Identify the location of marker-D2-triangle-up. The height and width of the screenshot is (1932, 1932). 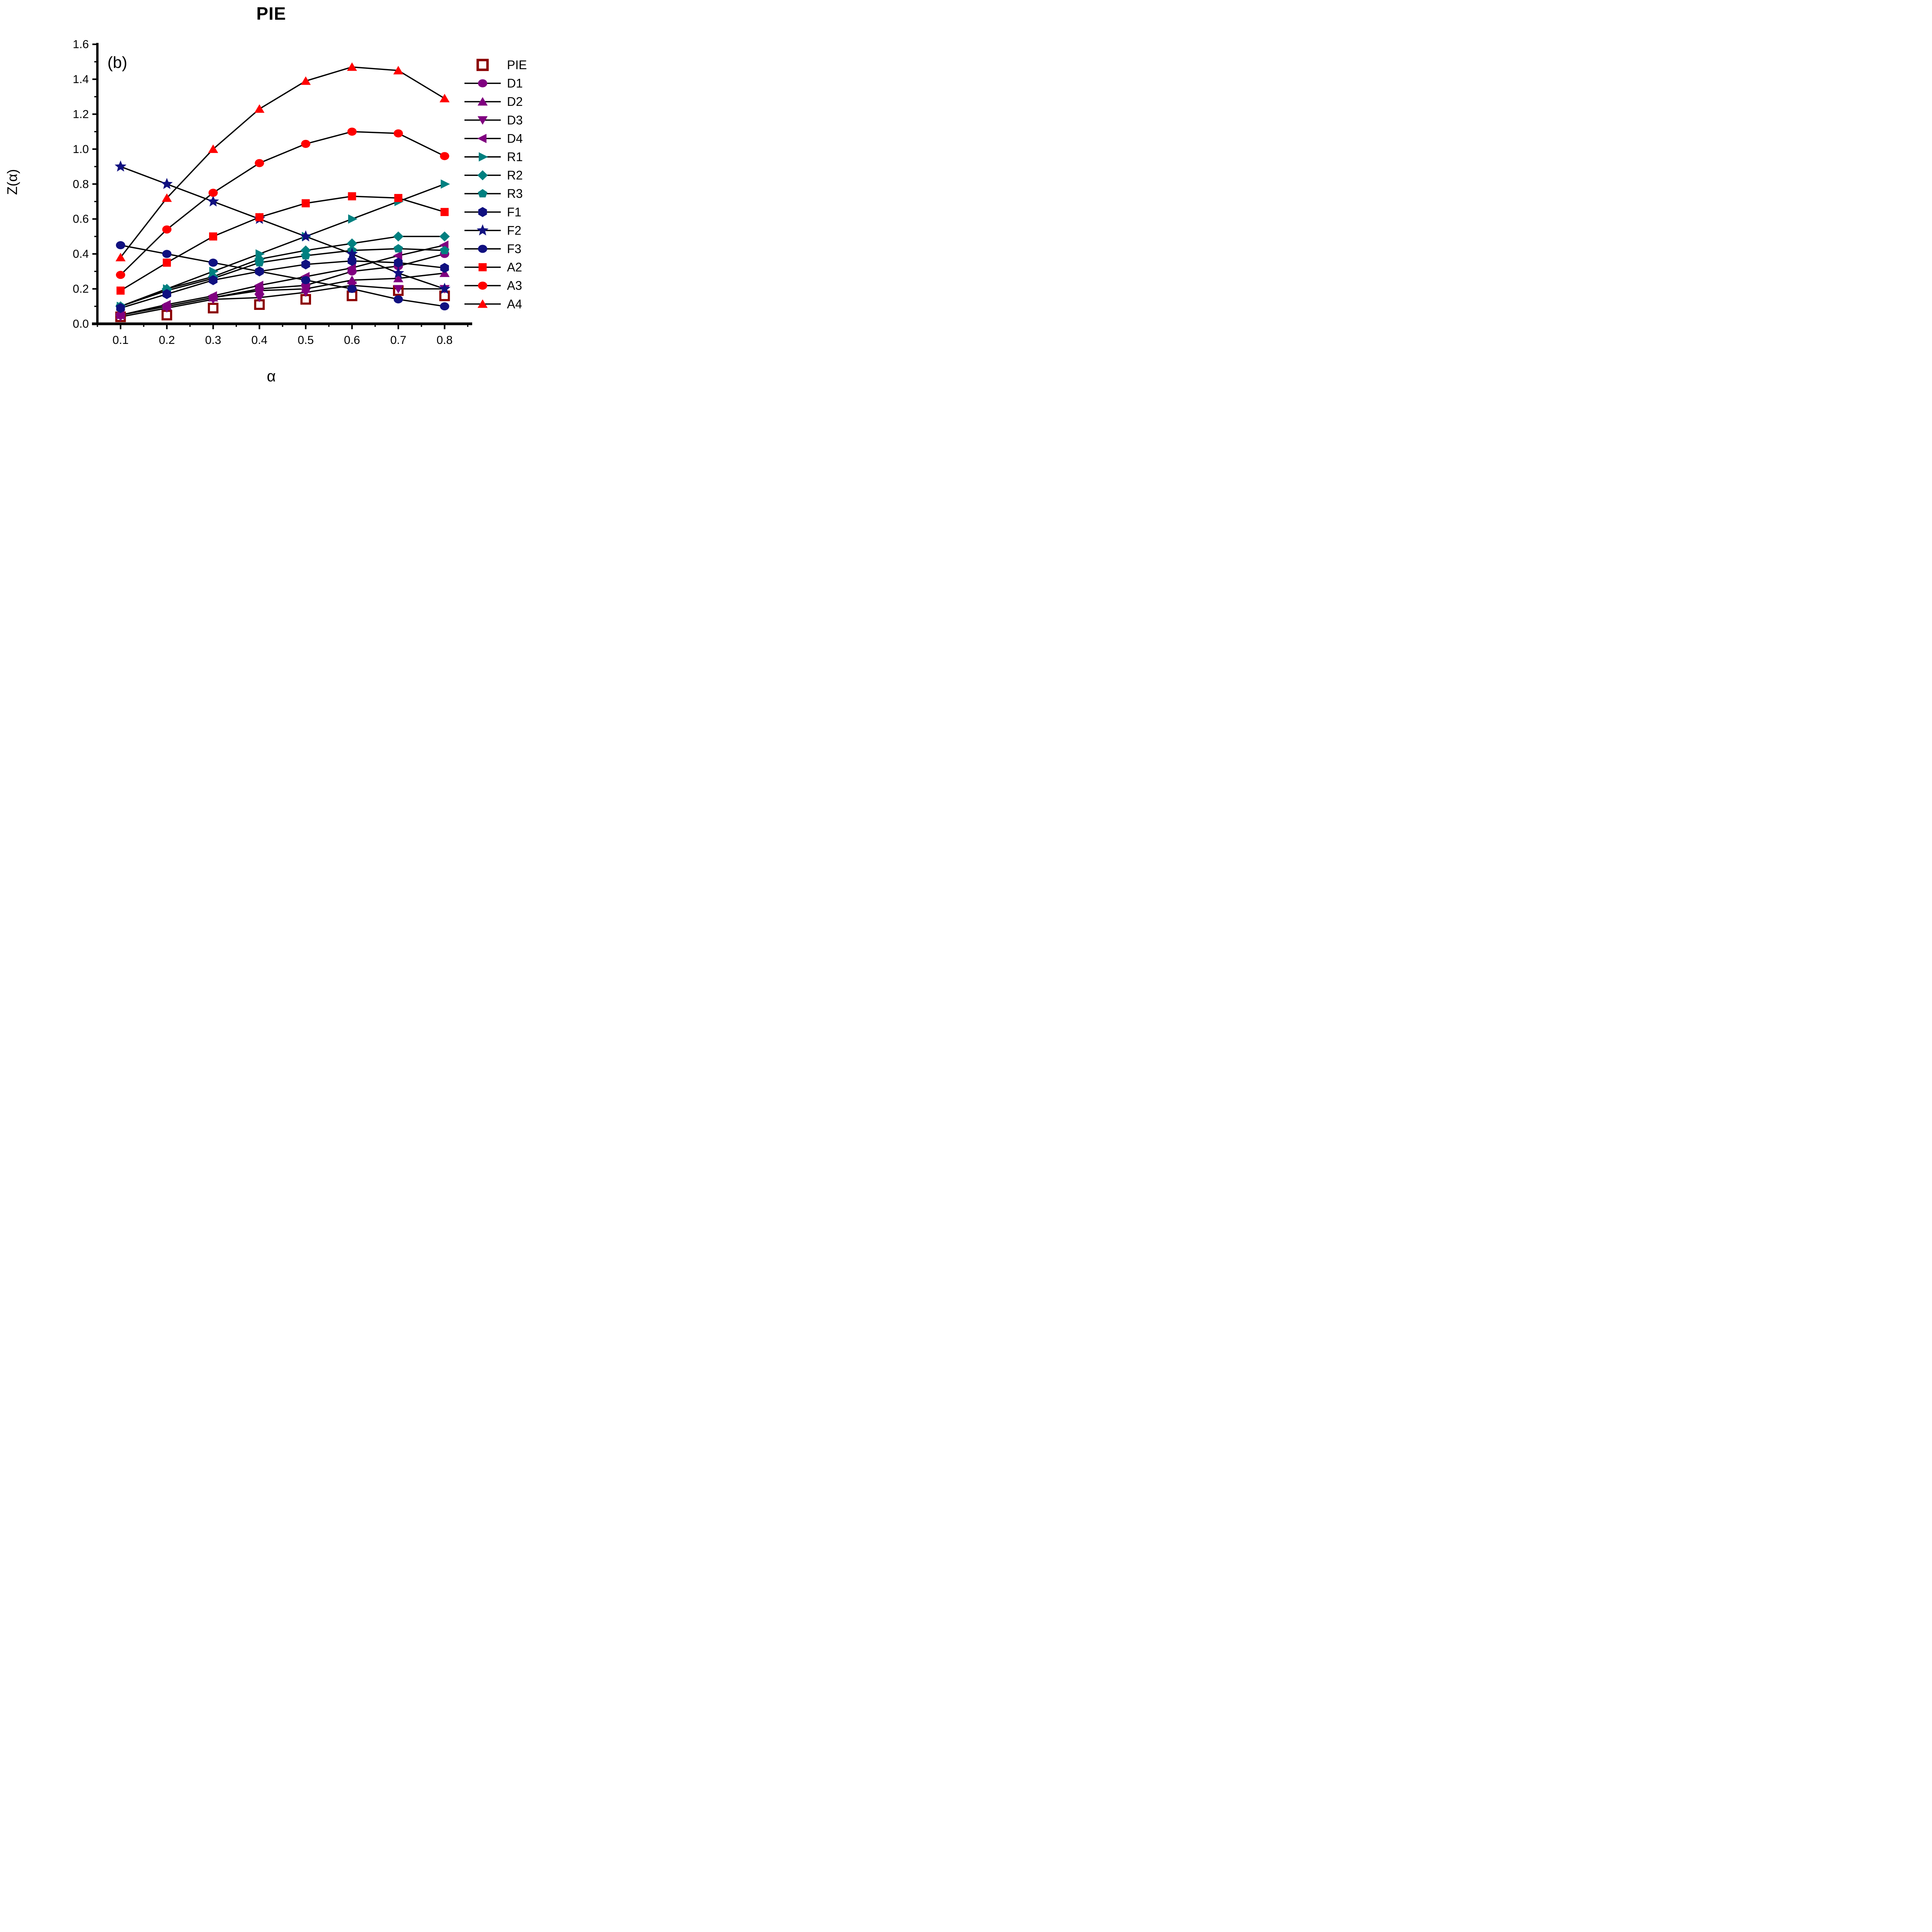
(398, 278).